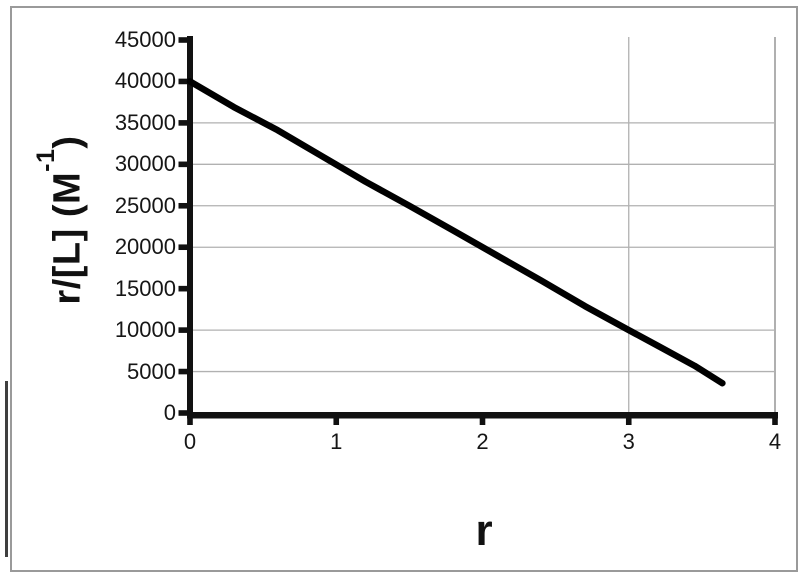  Describe the element at coordinates (190, 441) in the screenshot. I see `x-tick-label: 0` at that location.